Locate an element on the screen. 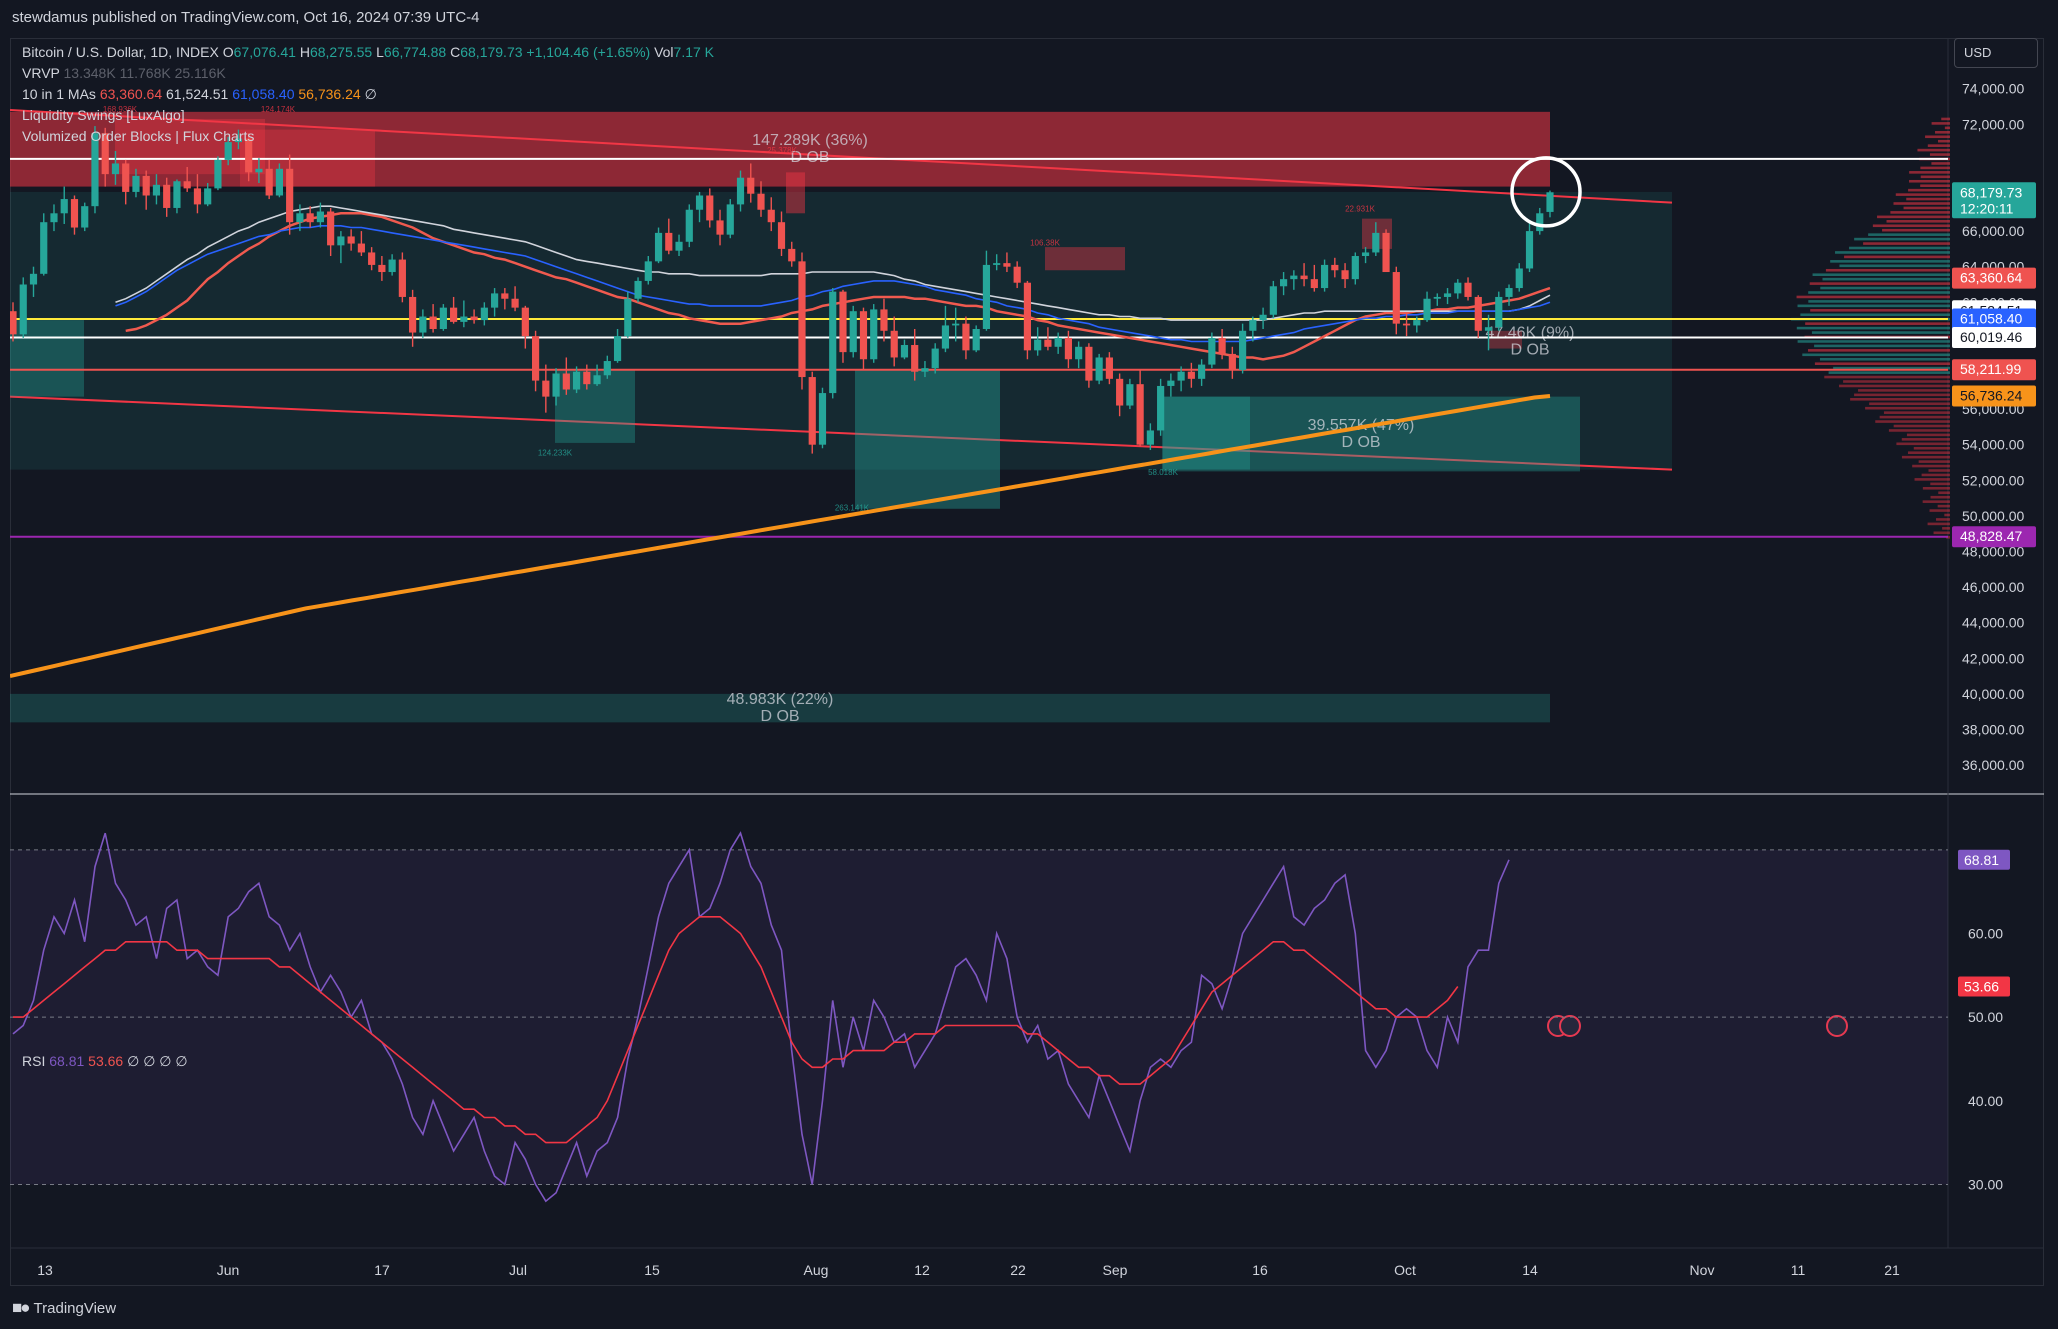  rsi-legend: RSI 68.81 53.66 ∅ ∅ ∅ ∅ is located at coordinates (105, 1061).